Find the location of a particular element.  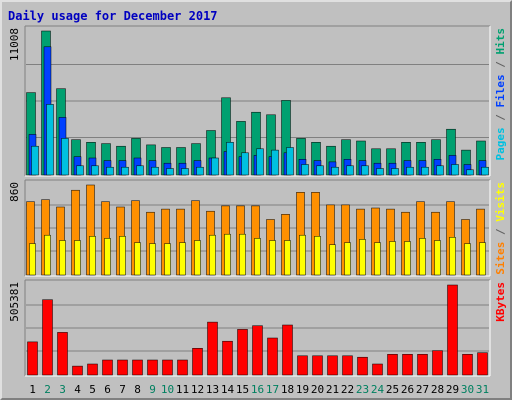

x-tick-label-28: 28 is located at coordinates (437, 389).